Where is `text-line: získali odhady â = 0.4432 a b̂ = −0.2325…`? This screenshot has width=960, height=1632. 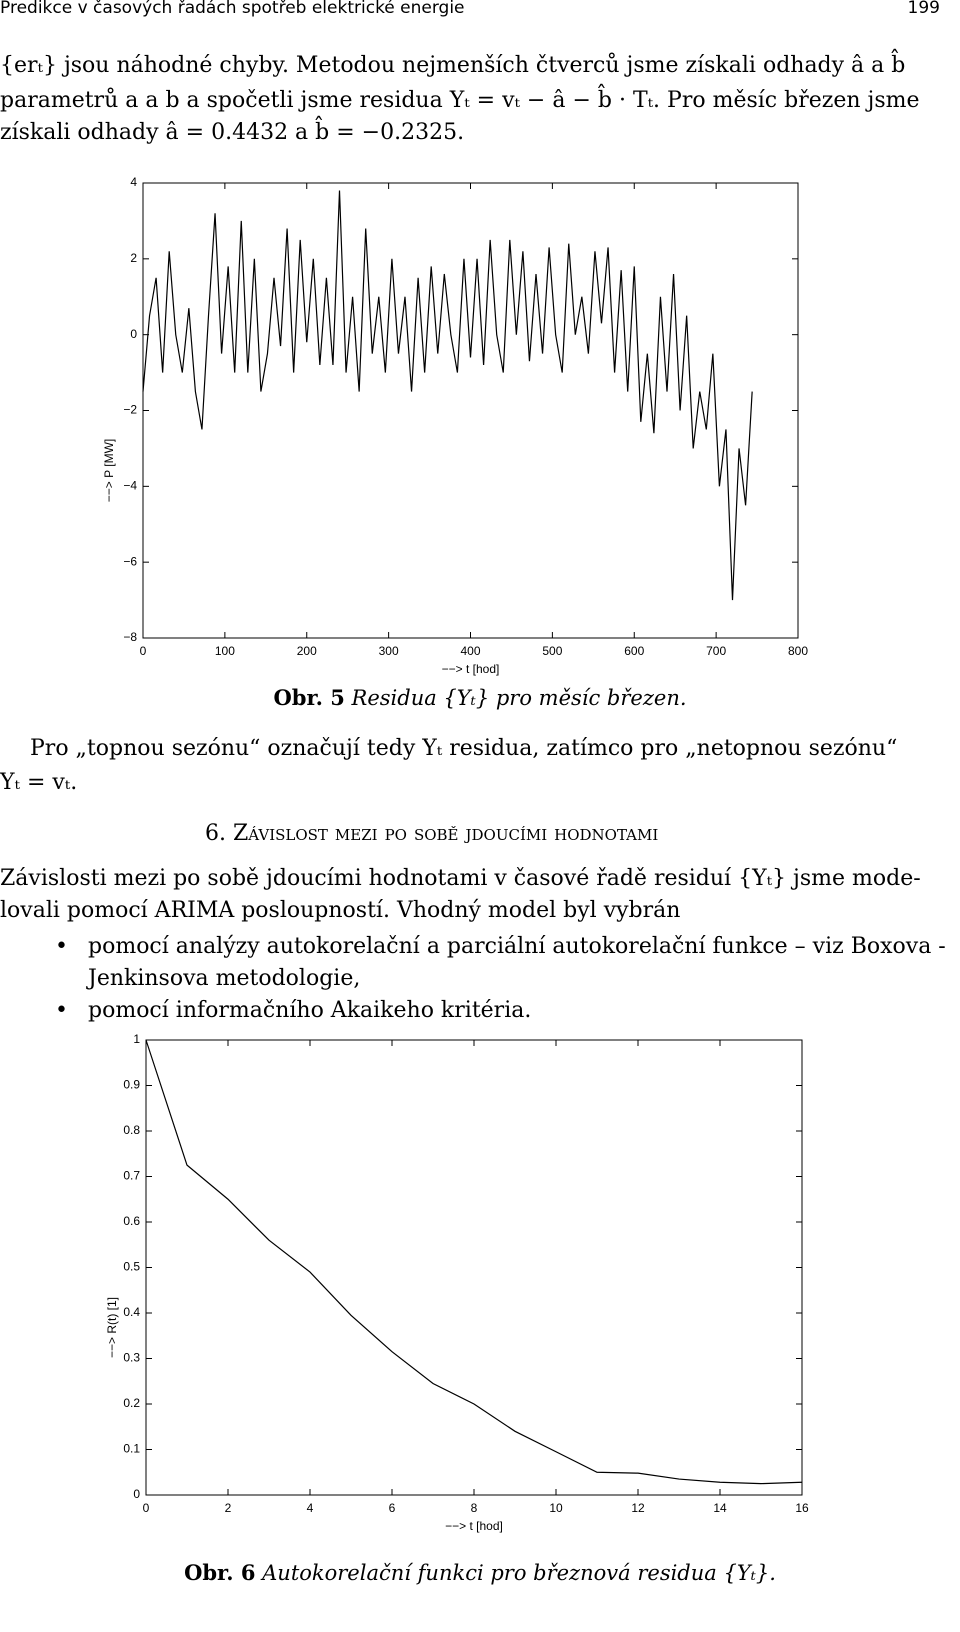
text-line: získali odhady â = 0.4432 a b̂ = −0.2325… is located at coordinates (232, 132).